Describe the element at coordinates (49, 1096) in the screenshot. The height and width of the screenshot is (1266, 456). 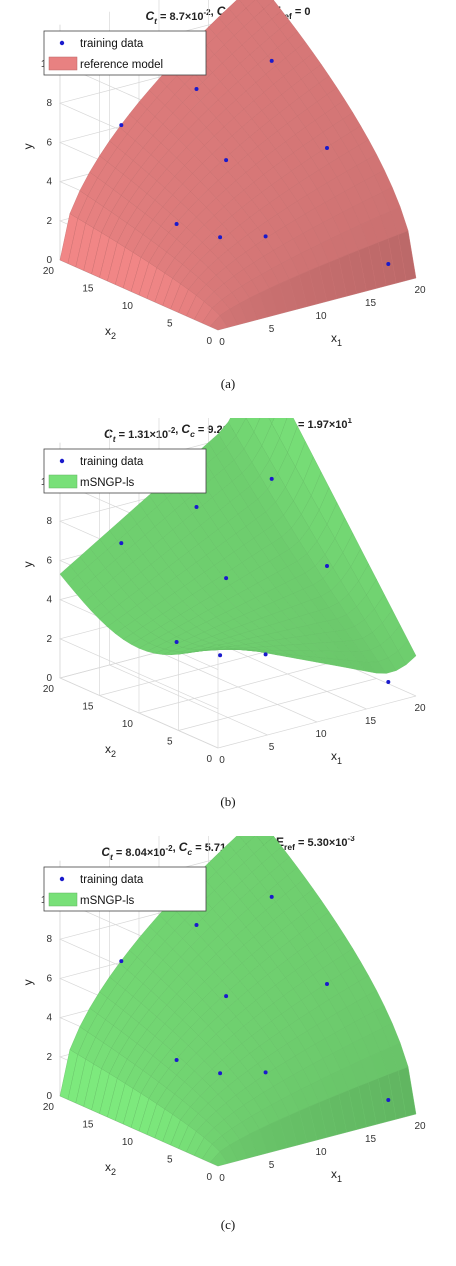
I see `z-tick-label: 0` at that location.